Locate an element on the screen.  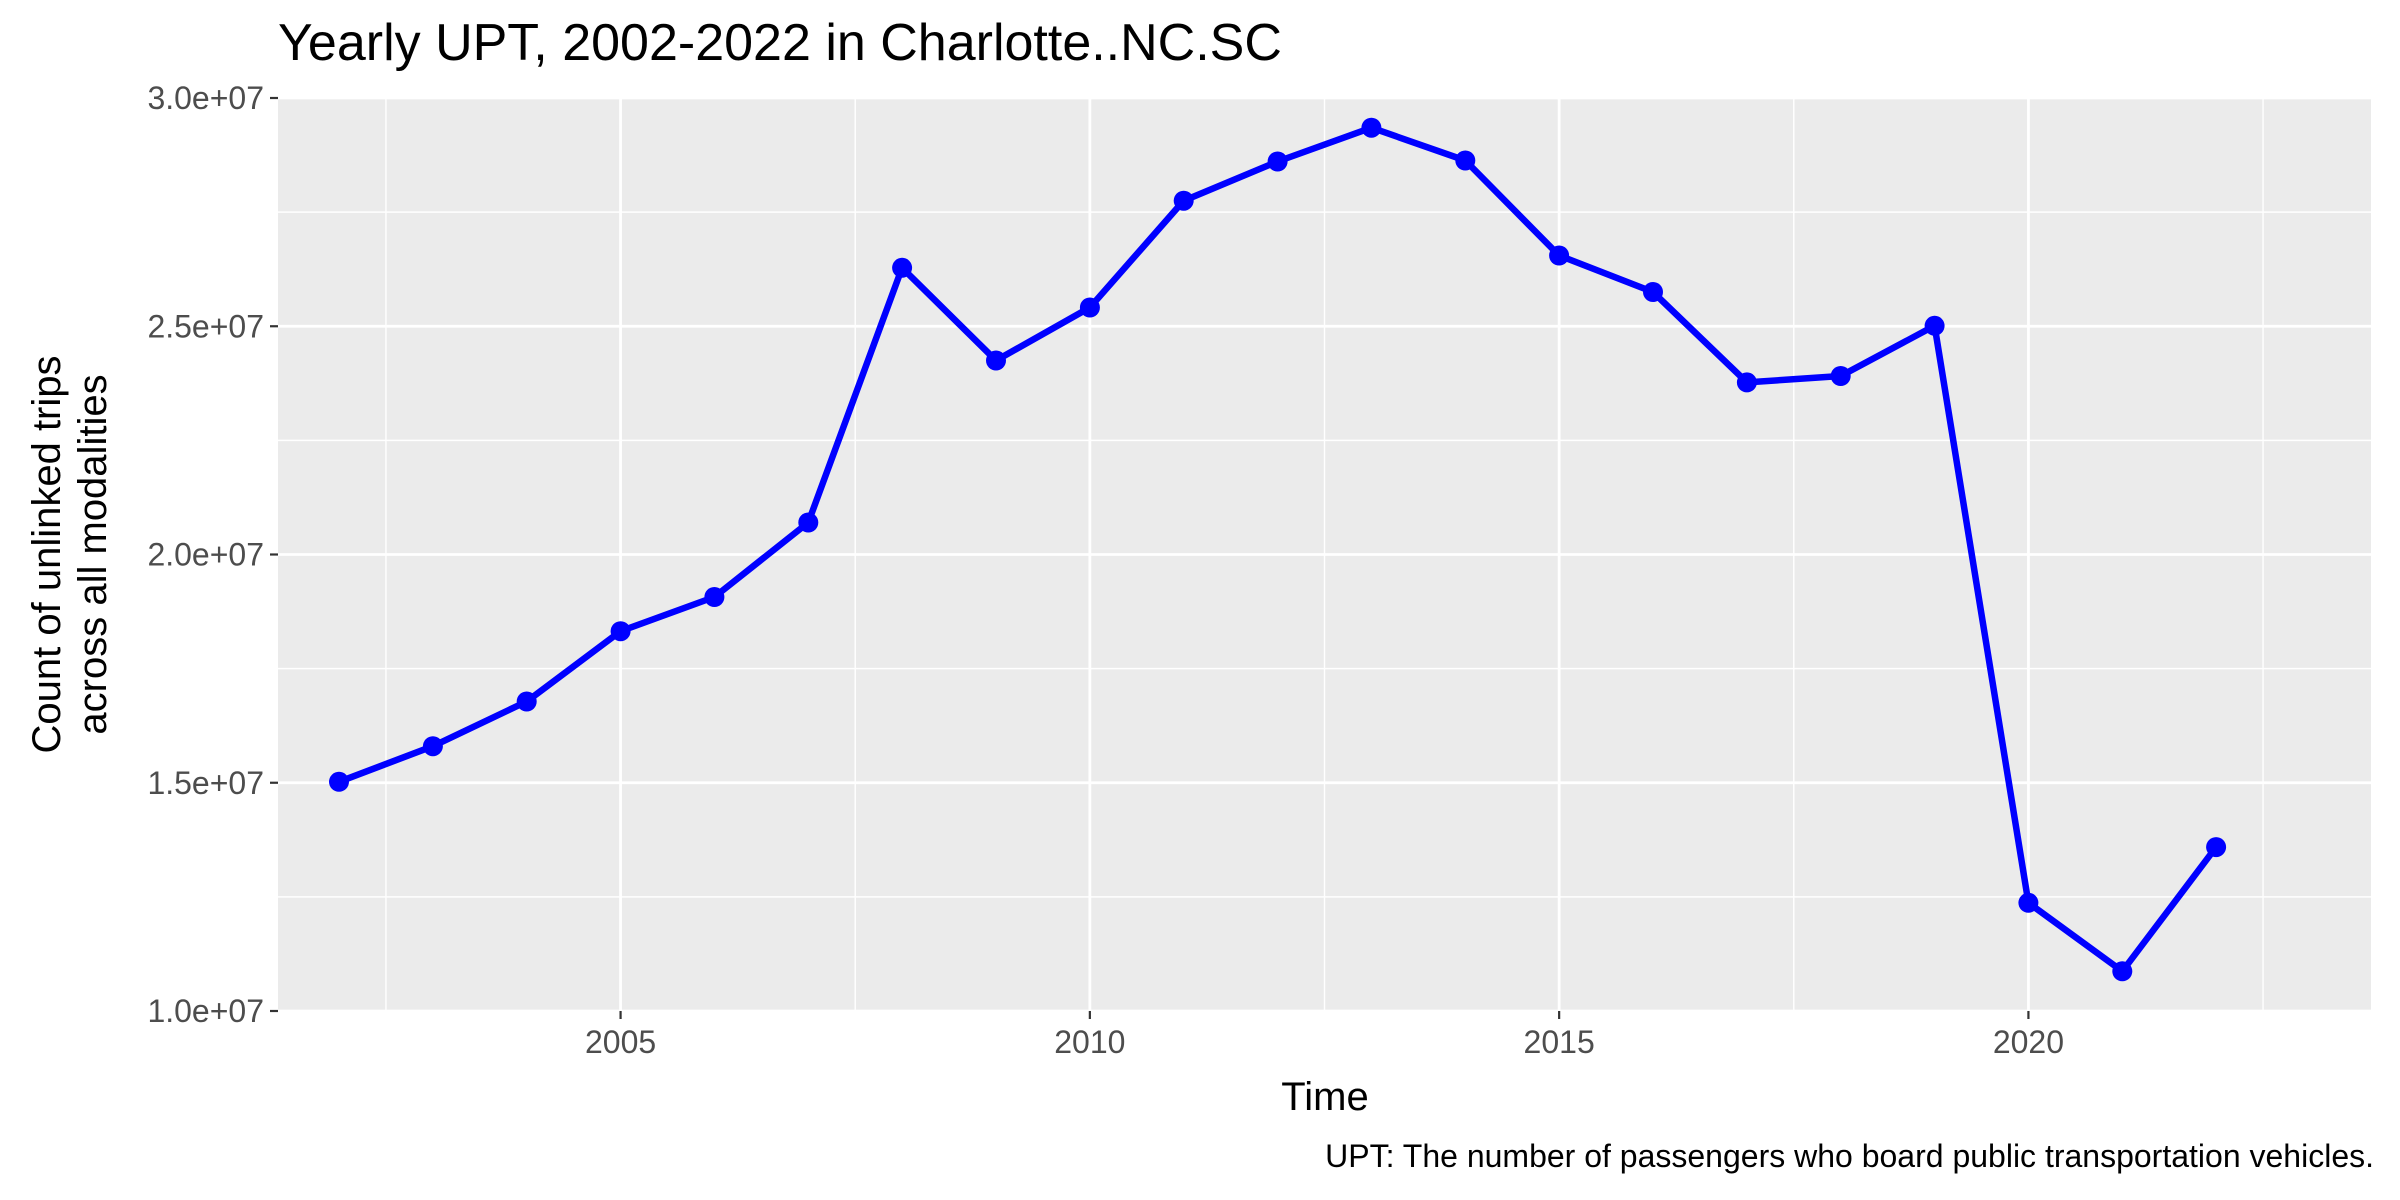
y-axis-title-line-2: across all modalities is located at coordinates (93, 554).